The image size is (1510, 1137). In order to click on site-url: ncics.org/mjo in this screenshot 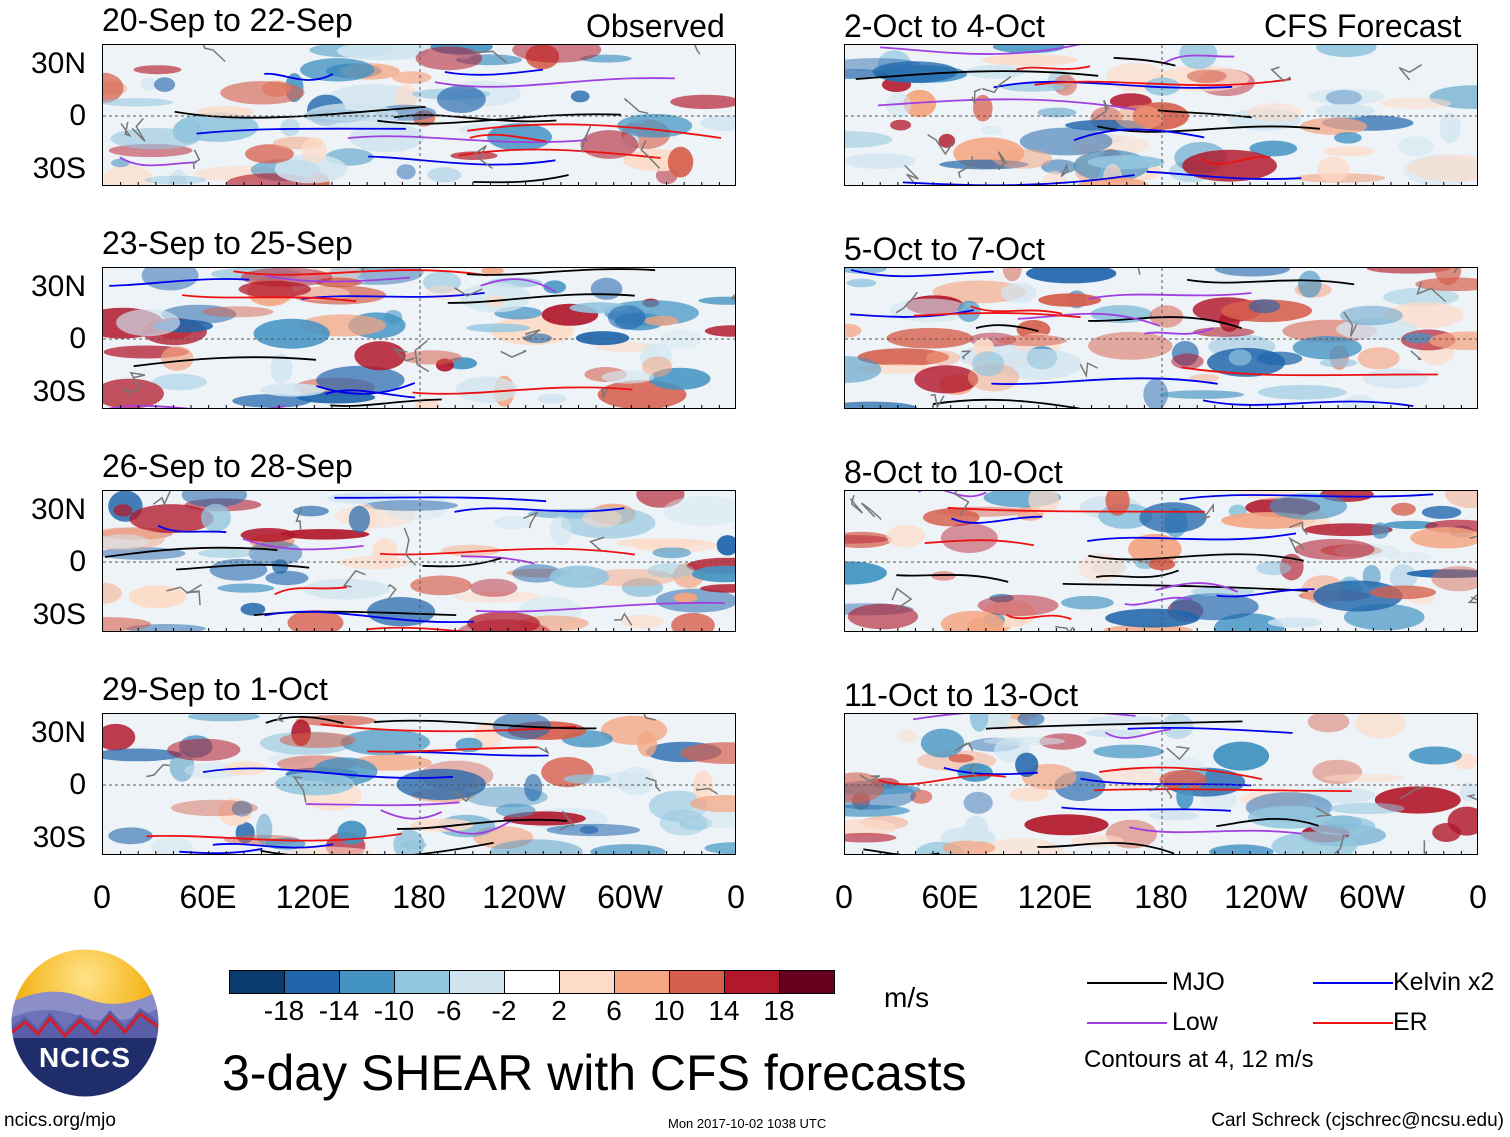, I will do `click(60, 1120)`.